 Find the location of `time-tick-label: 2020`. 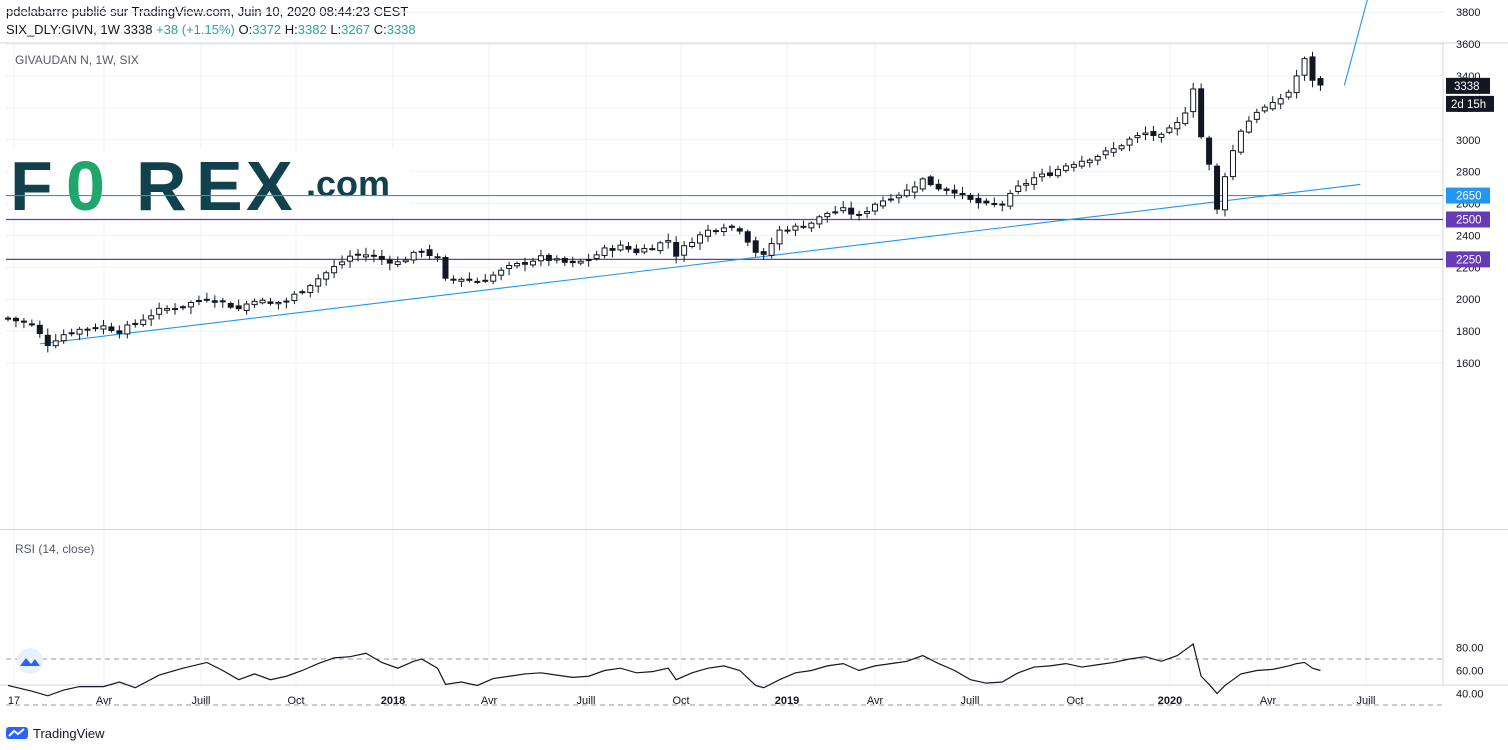

time-tick-label: 2020 is located at coordinates (1170, 701).